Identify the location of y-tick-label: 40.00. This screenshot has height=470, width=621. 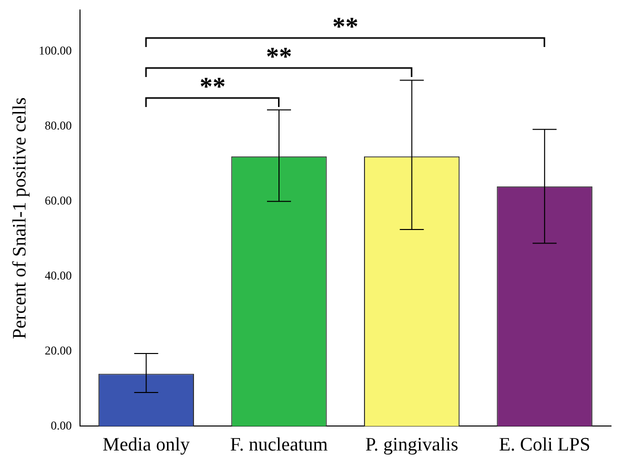
(58, 275).